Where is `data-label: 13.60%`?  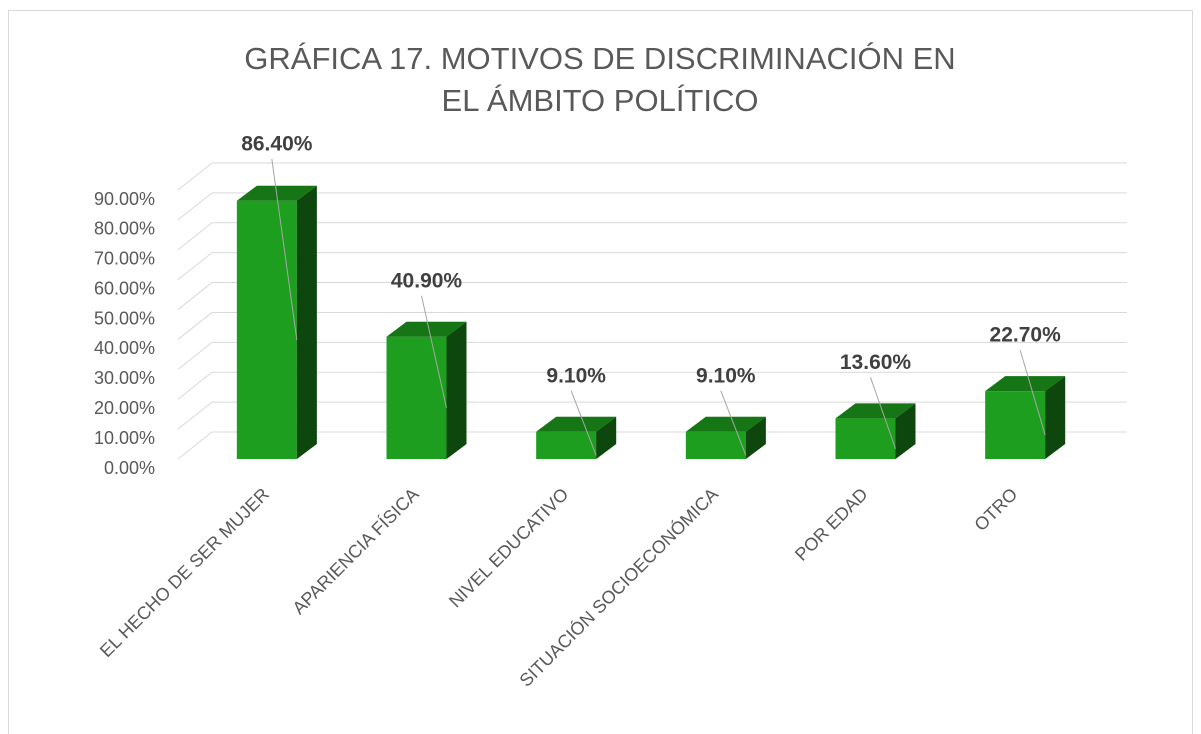
data-label: 13.60% is located at coordinates (876, 362).